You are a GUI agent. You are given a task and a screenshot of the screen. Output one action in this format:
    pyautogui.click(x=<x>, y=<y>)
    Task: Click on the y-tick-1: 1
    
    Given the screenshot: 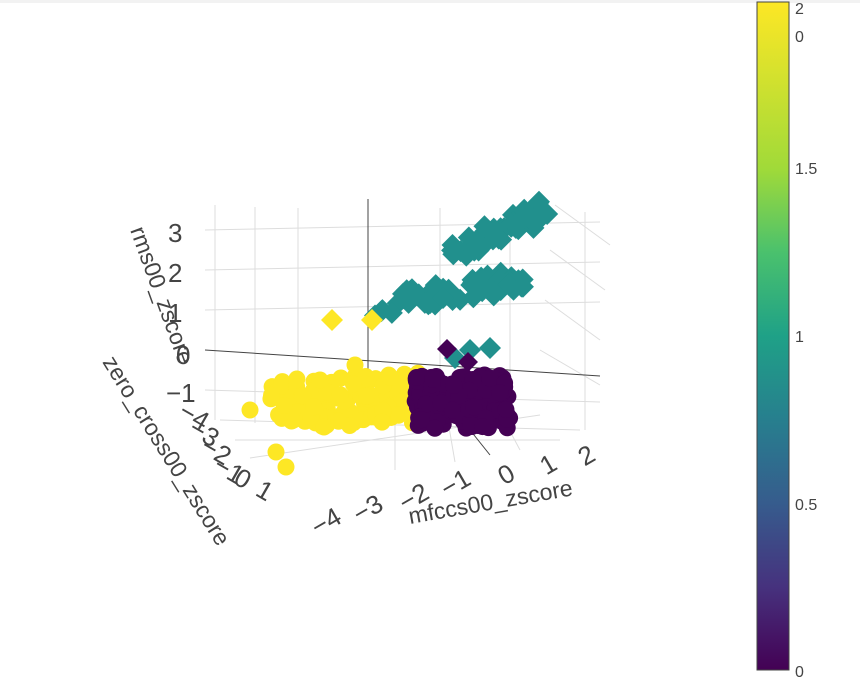 What is the action you would take?
    pyautogui.click(x=265, y=490)
    